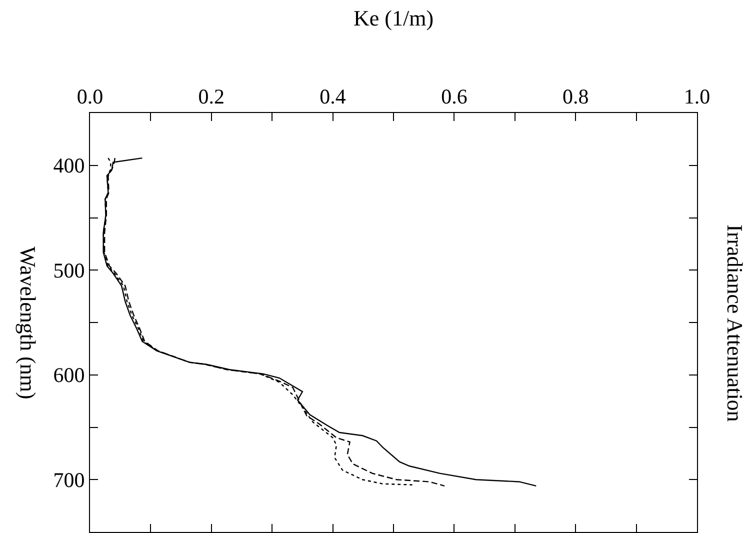 This screenshot has height=533, width=751. I want to click on y-tick-label: 700, so click(69, 480).